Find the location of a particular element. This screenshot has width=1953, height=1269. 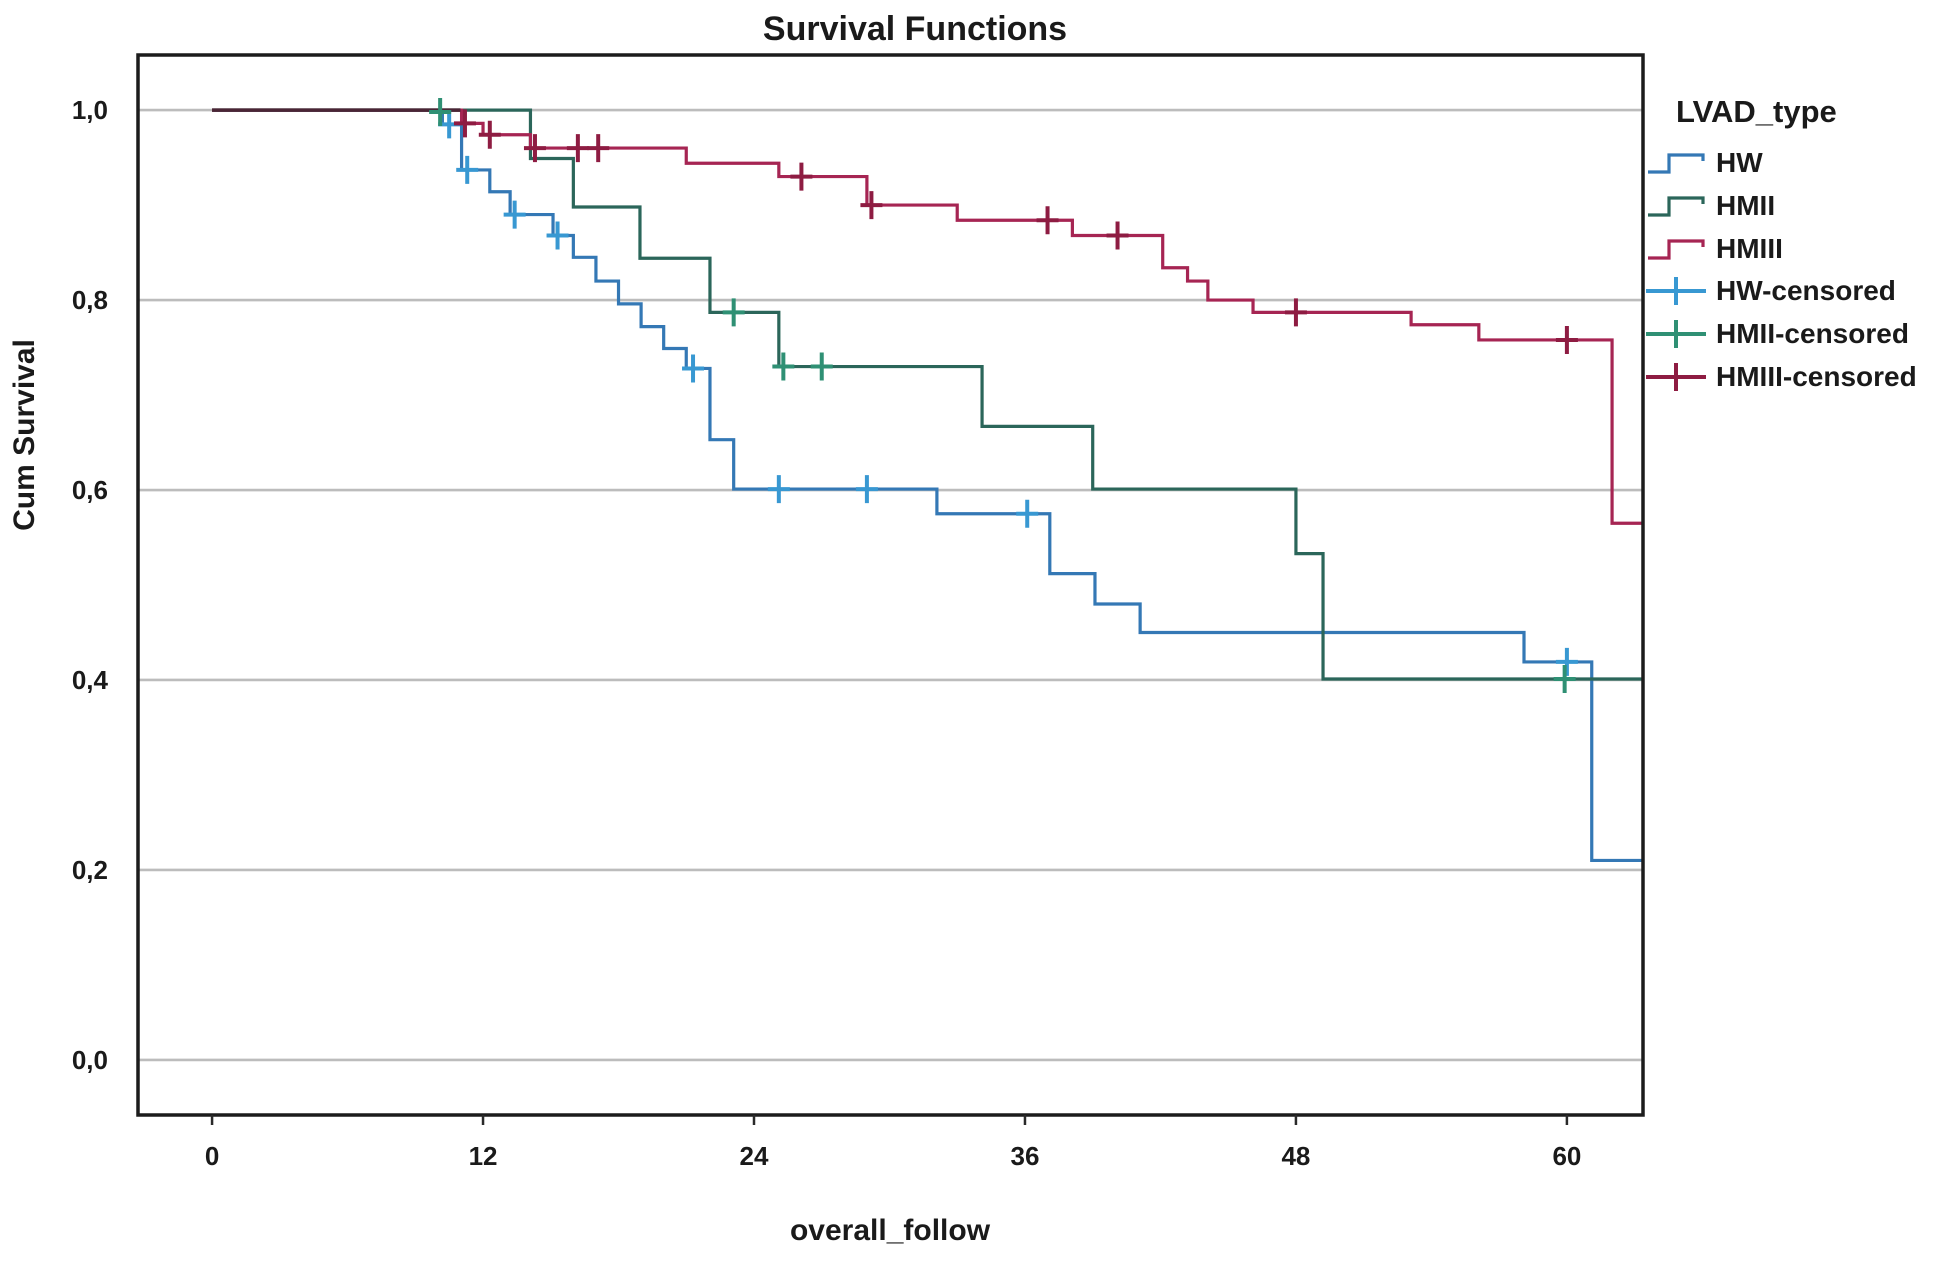

hw-censored-plus-icon is located at coordinates (1676, 291).